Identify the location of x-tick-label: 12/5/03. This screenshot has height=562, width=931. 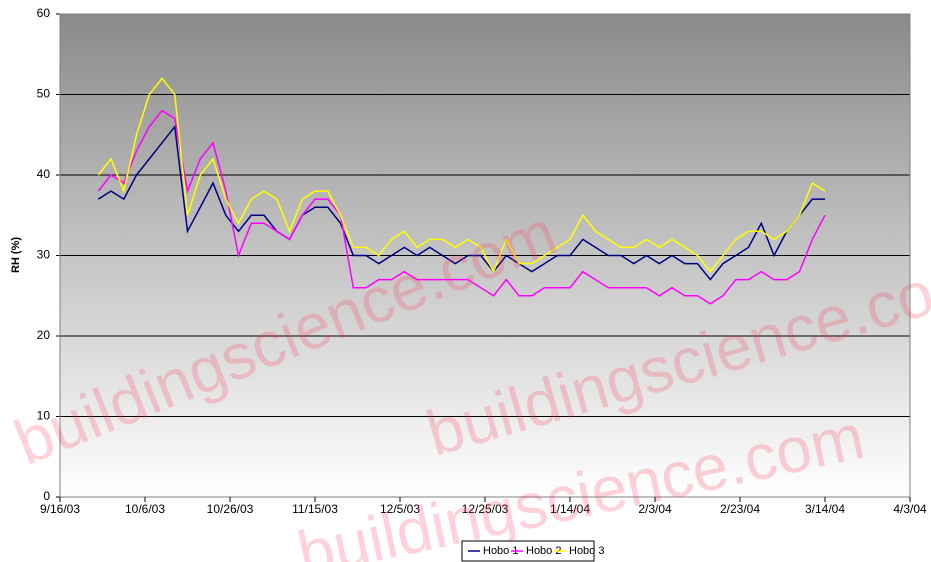
(400, 509).